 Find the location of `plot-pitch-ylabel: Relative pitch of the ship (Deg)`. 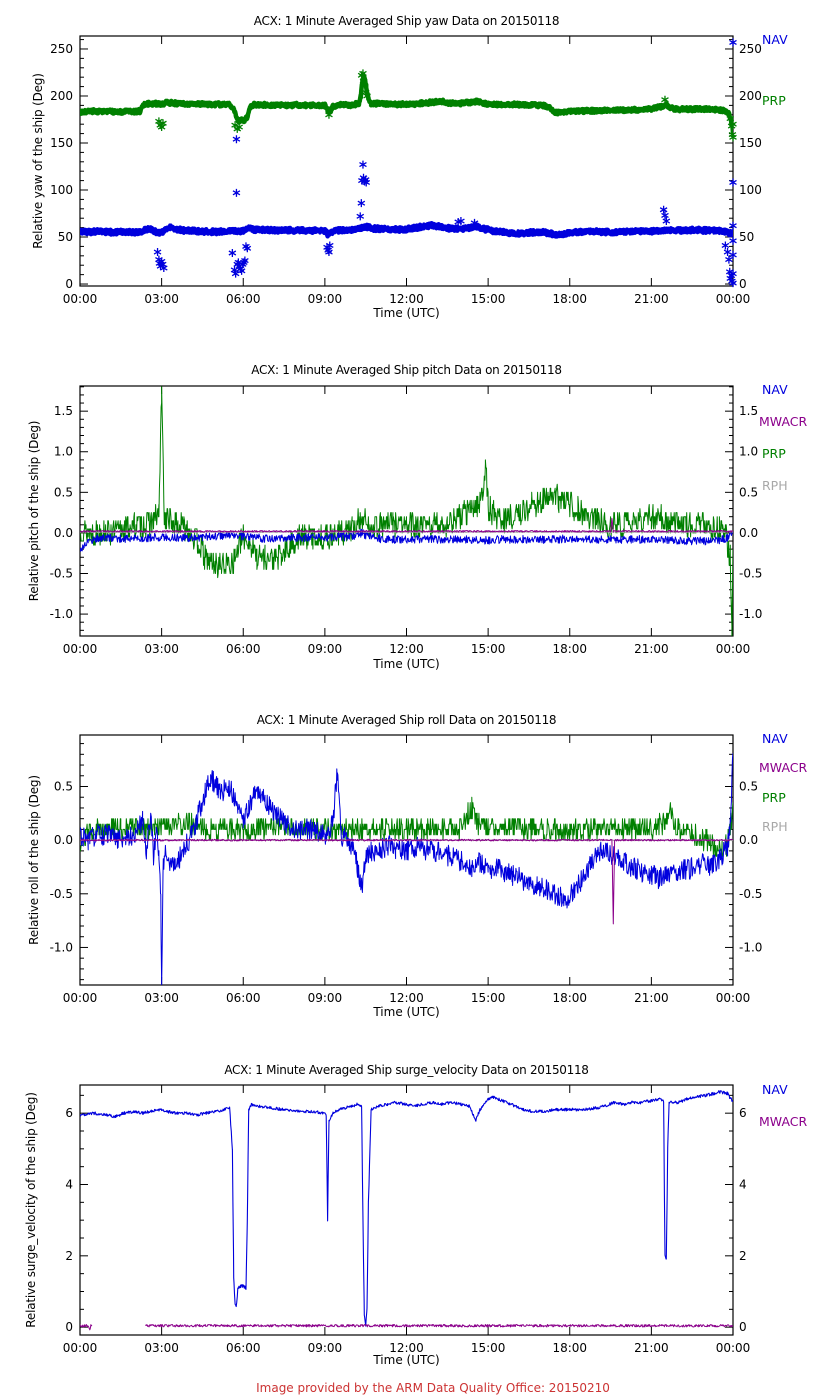

plot-pitch-ylabel: Relative pitch of the ship (Deg) is located at coordinates (34, 511).